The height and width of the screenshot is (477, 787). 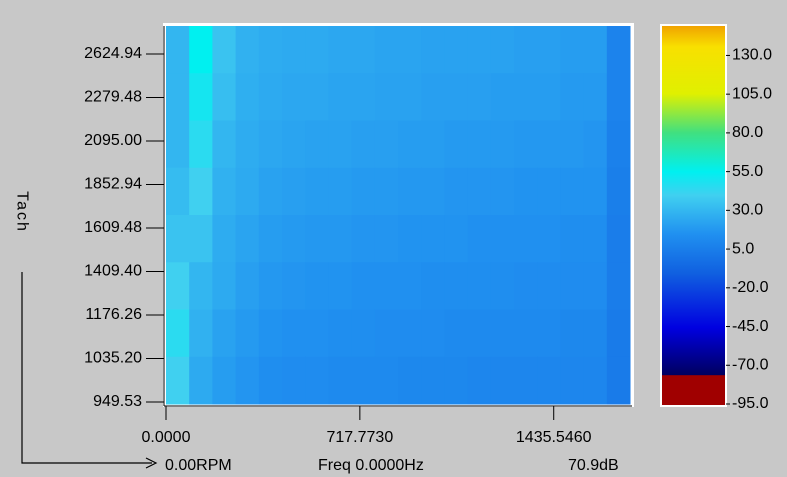 I want to click on colorbar-tick-label: 105.0, so click(x=752, y=93).